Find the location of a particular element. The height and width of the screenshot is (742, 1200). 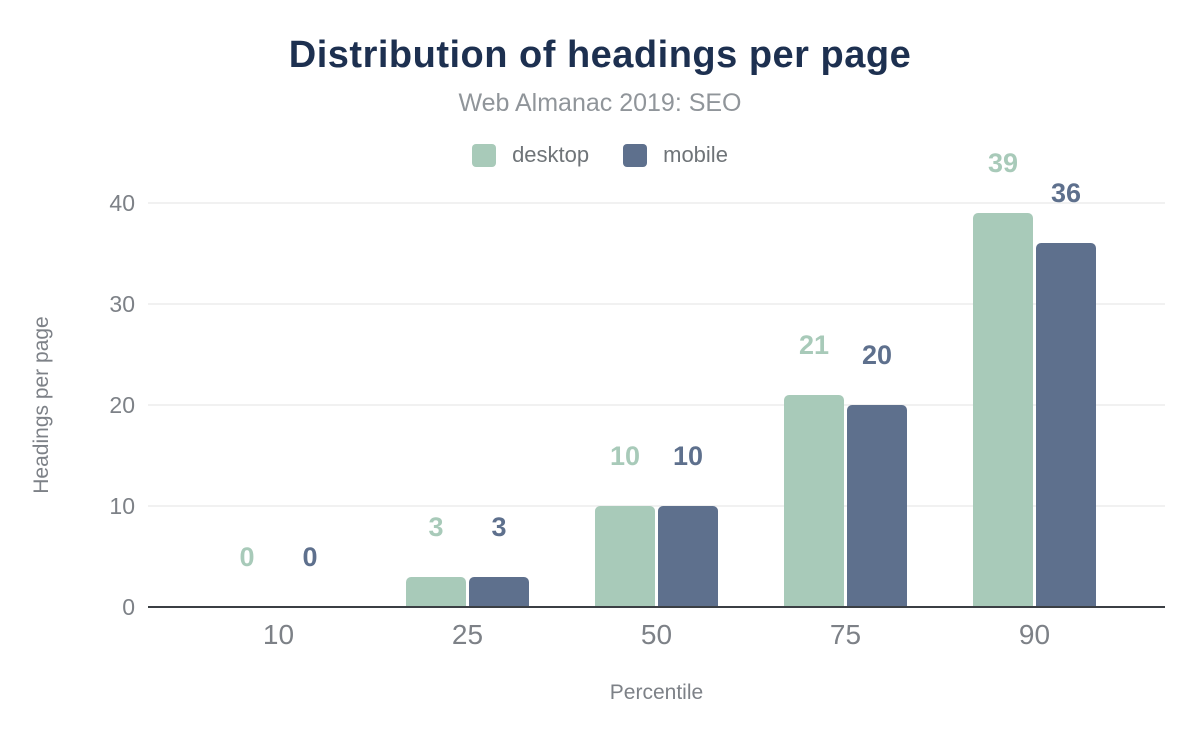

bar-value-desktop-p90: 39 is located at coordinates (1003, 163).